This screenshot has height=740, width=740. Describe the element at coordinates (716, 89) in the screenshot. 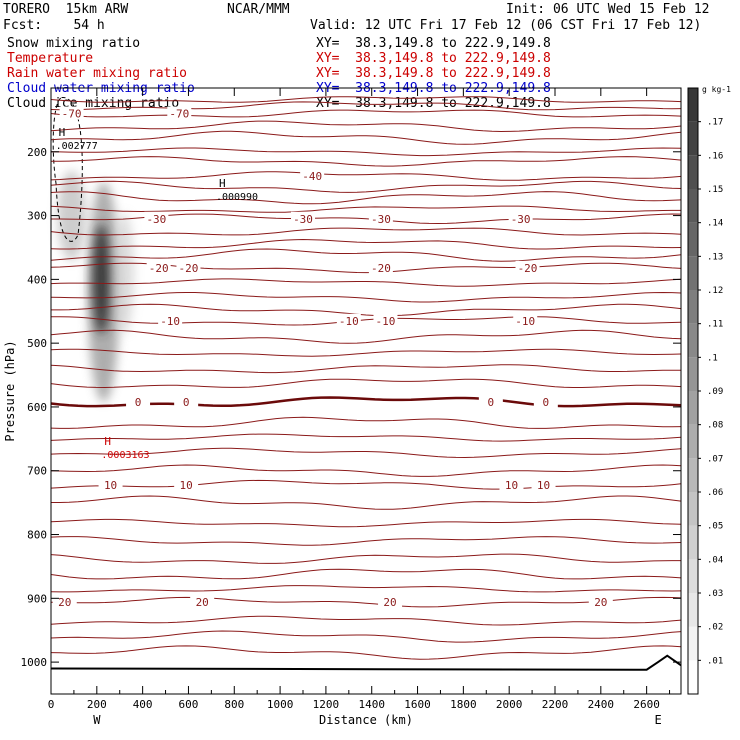

I see `colorbar-unit: g kg-1` at that location.